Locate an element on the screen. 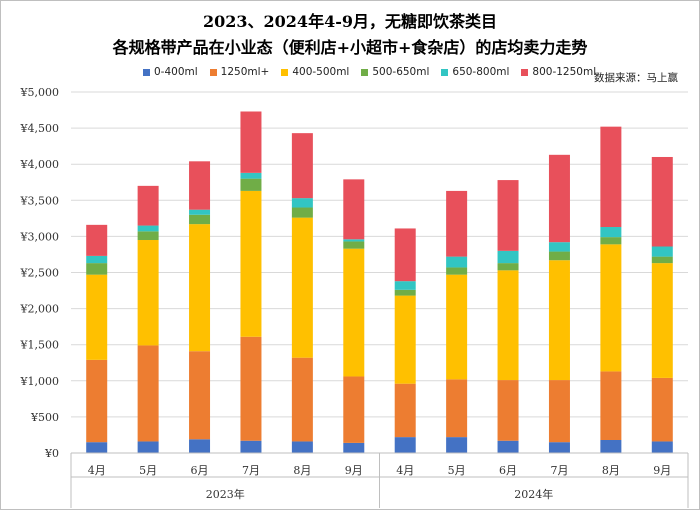  legend-item-500-650ml: 500-650ml is located at coordinates (395, 72).